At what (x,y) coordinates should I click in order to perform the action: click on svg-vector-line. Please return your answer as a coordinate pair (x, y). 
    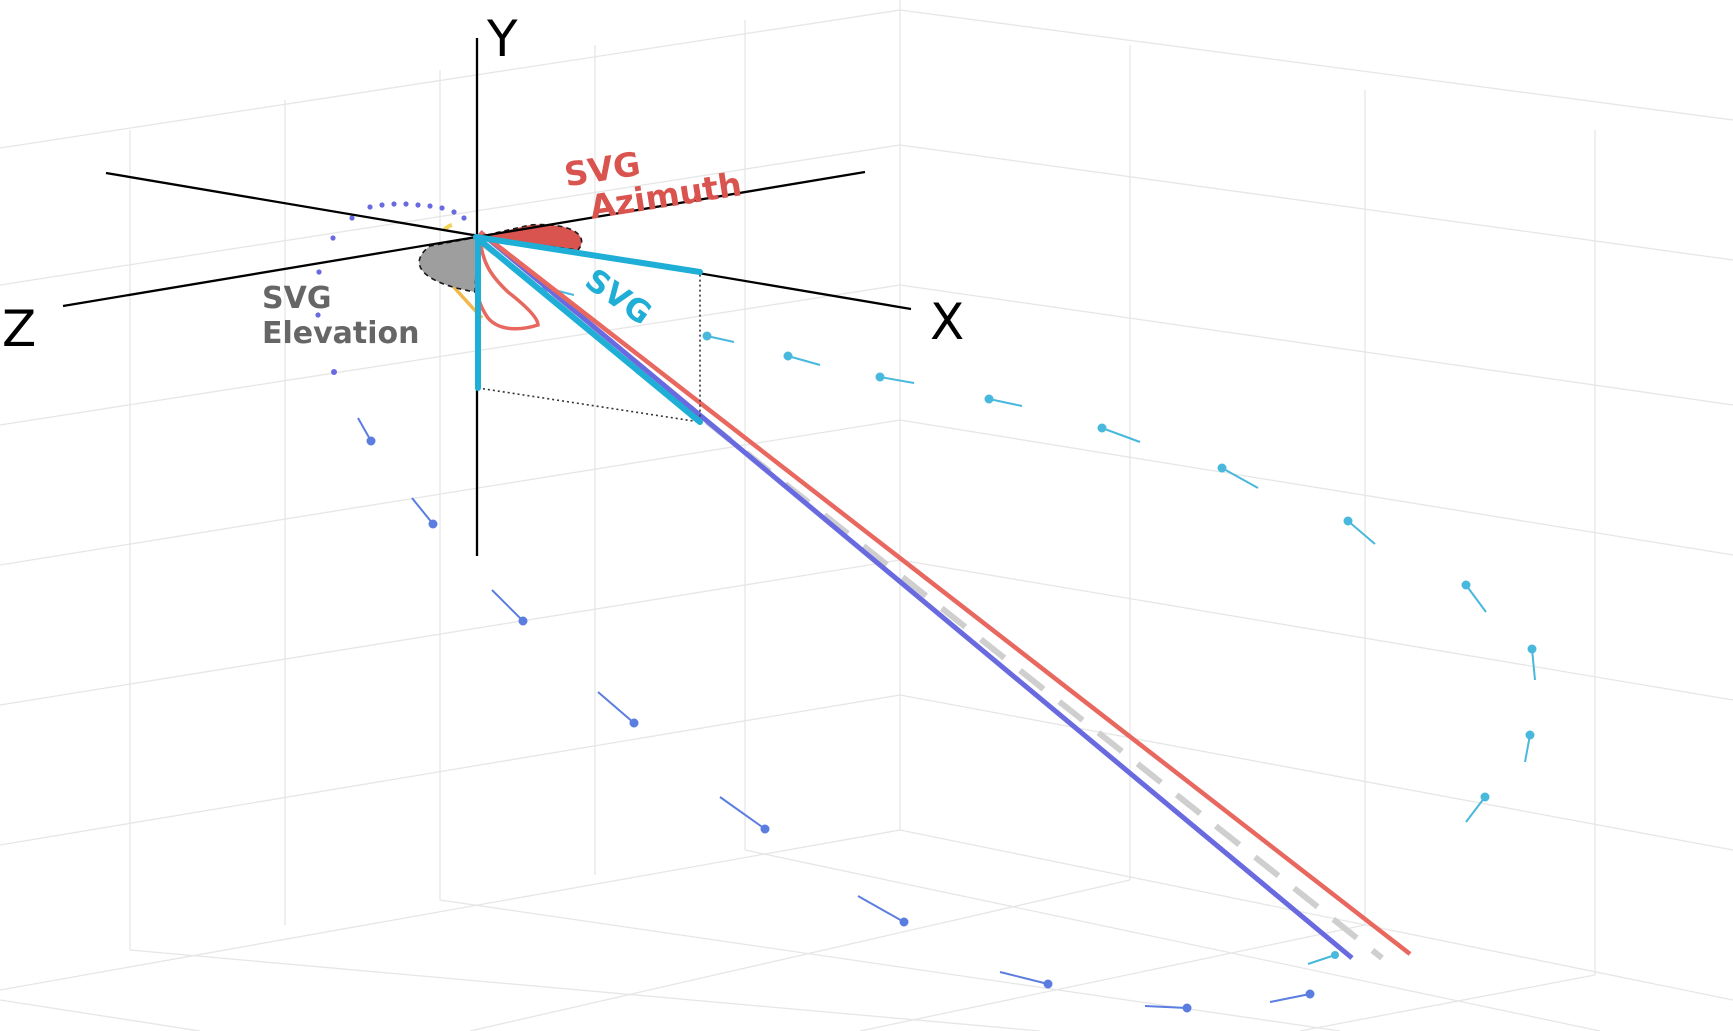
    Looking at the image, I should click on (588, 329).